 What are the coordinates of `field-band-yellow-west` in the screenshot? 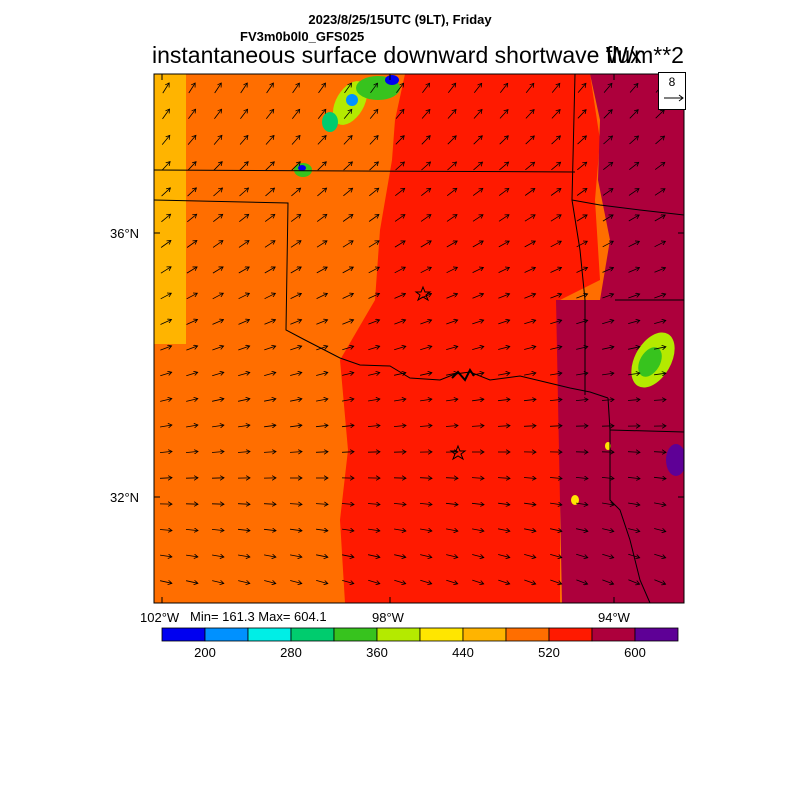 It's located at (170, 209).